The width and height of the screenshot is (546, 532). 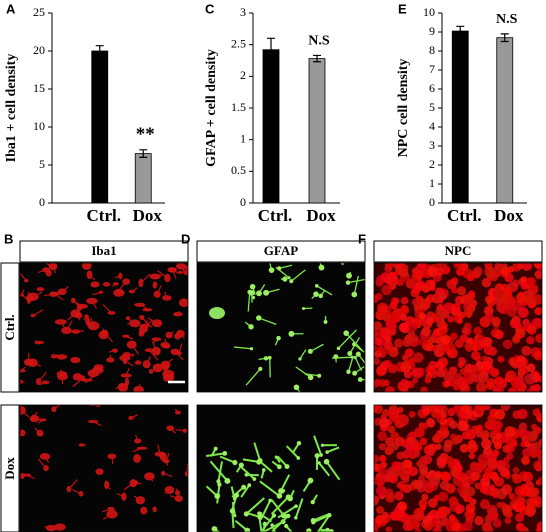 I want to click on y-tick-label: 7, so click(x=432, y=69).